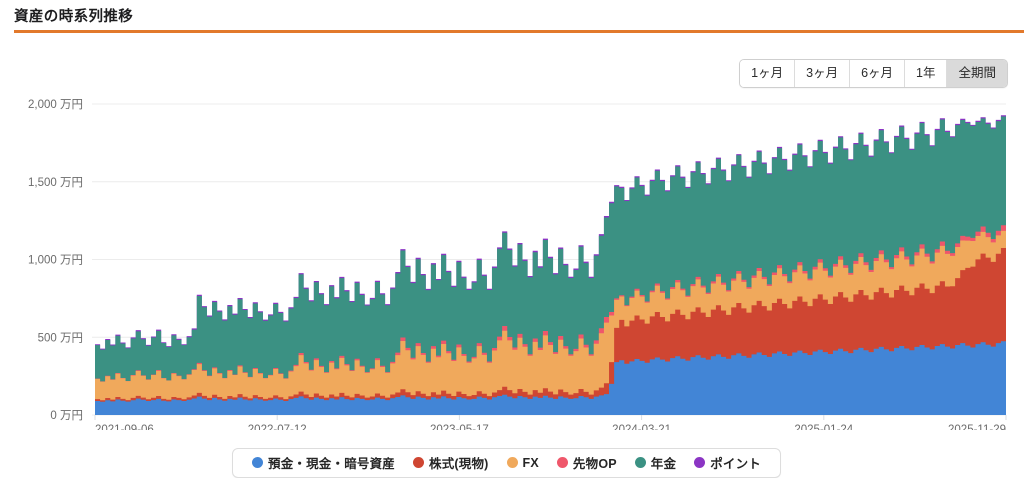 Image resolution: width=1024 pixels, height=478 pixels. I want to click on legend-item-stocks: 株式(現物), so click(451, 462).